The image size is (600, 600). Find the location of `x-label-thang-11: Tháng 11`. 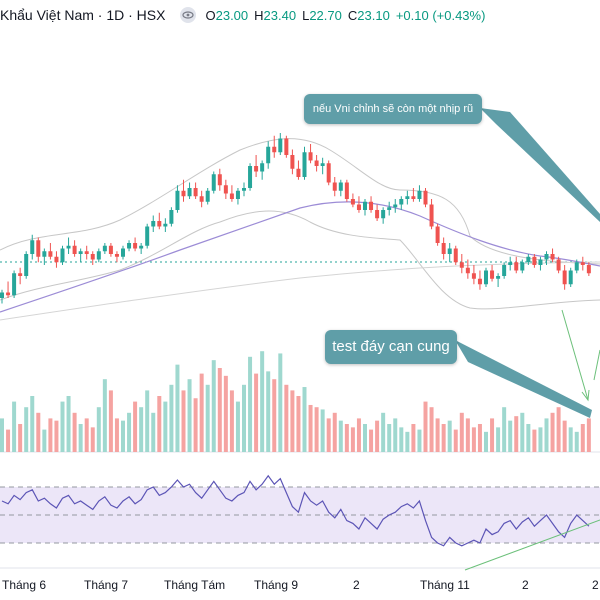

x-label-thang-11: Tháng 11 is located at coordinates (445, 585).